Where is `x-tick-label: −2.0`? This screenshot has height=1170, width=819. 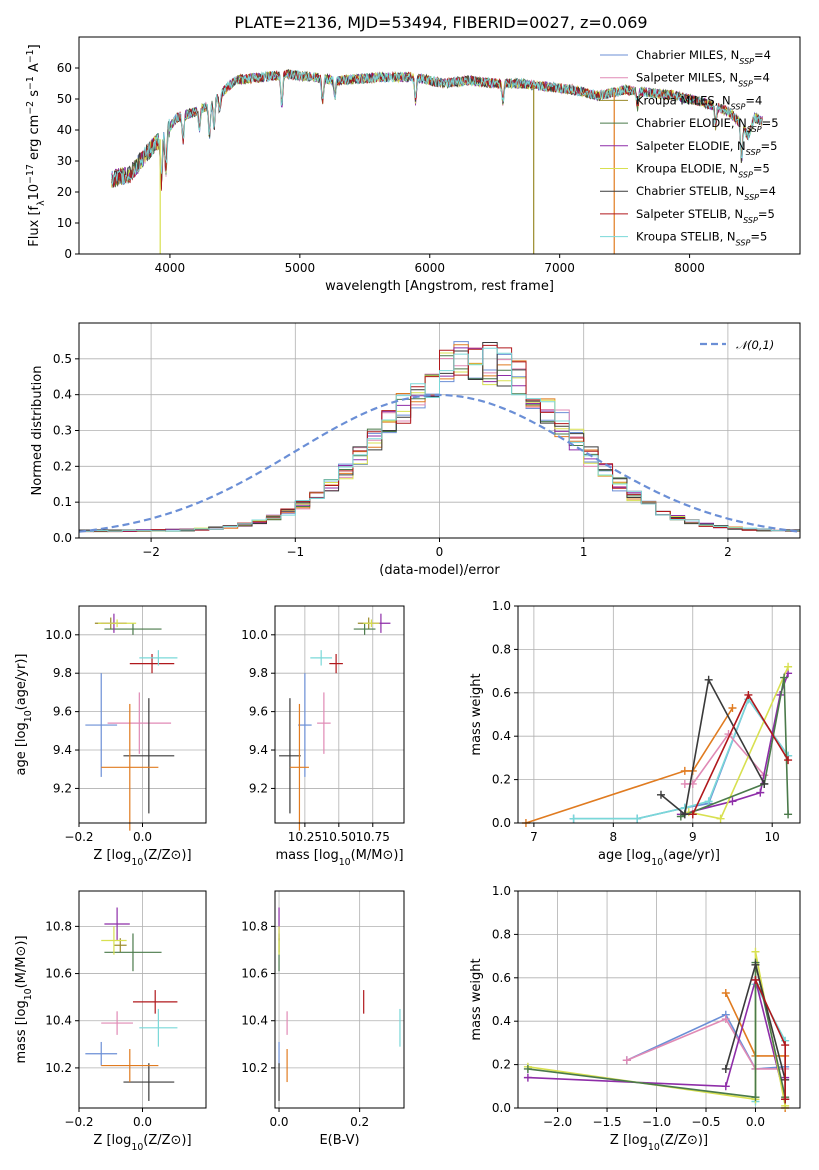 x-tick-label: −2.0 is located at coordinates (557, 1122).